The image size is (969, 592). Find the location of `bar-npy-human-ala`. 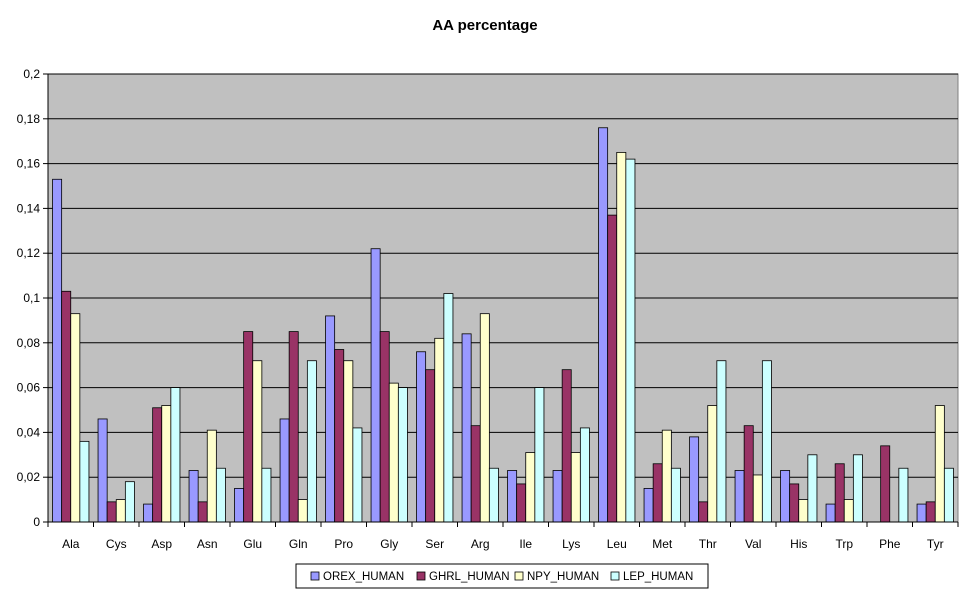

bar-npy-human-ala is located at coordinates (75, 418).